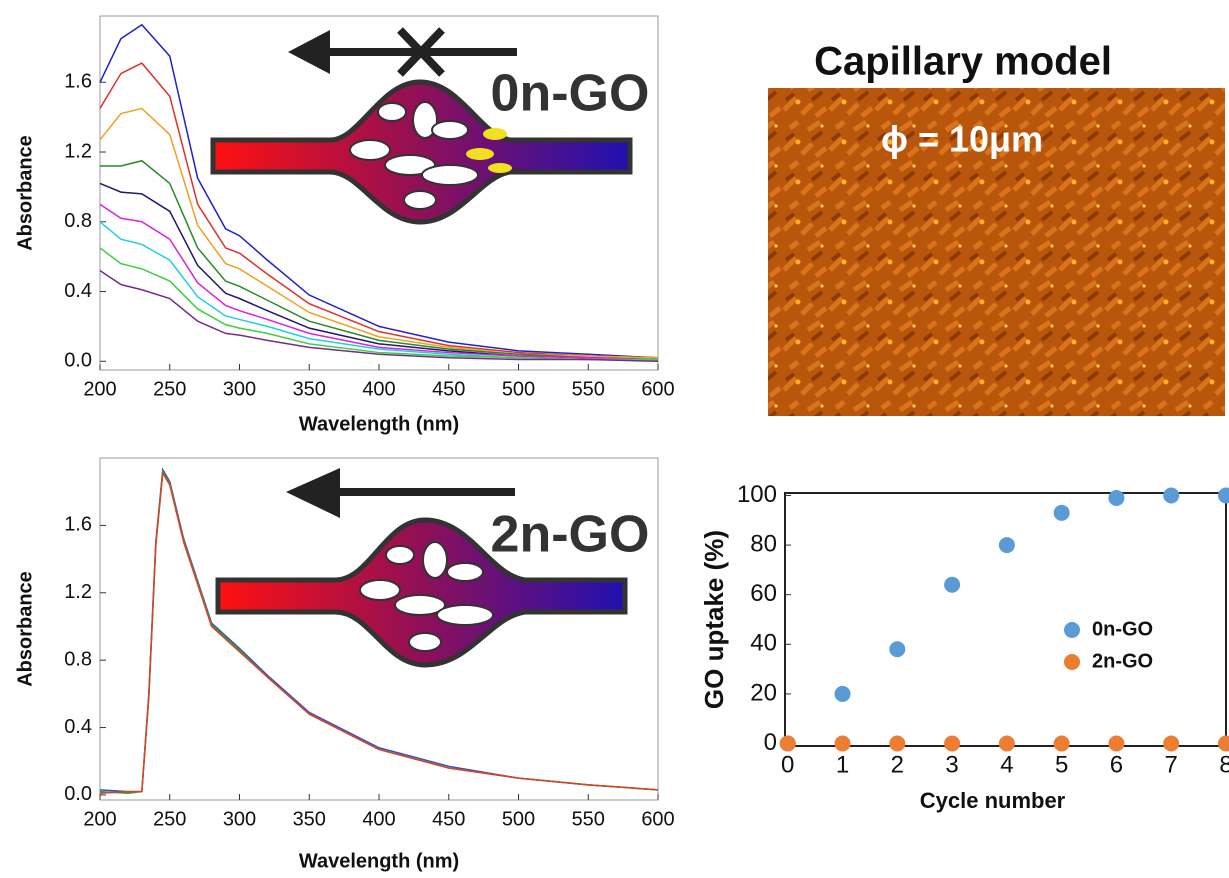  Describe the element at coordinates (951, 764) in the screenshot. I see `x-tick-label: 3` at that location.